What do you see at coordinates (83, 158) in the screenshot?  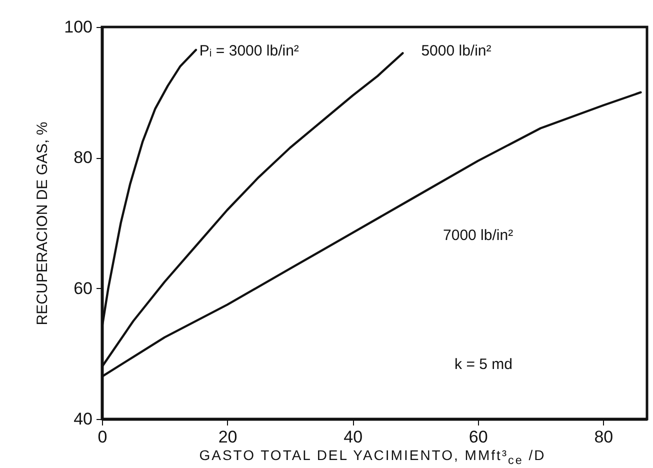 I see `y-tick-label: 80` at bounding box center [83, 158].